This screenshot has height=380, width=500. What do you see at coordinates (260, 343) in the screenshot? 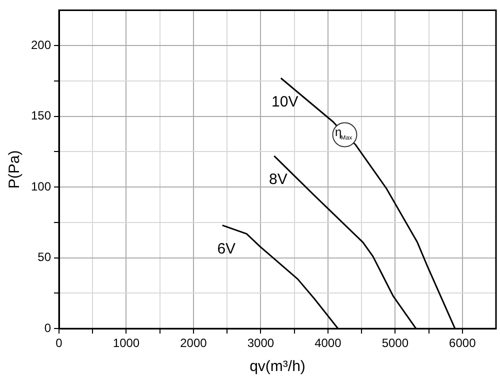
I see `x-tick-label: 3000` at bounding box center [260, 343].